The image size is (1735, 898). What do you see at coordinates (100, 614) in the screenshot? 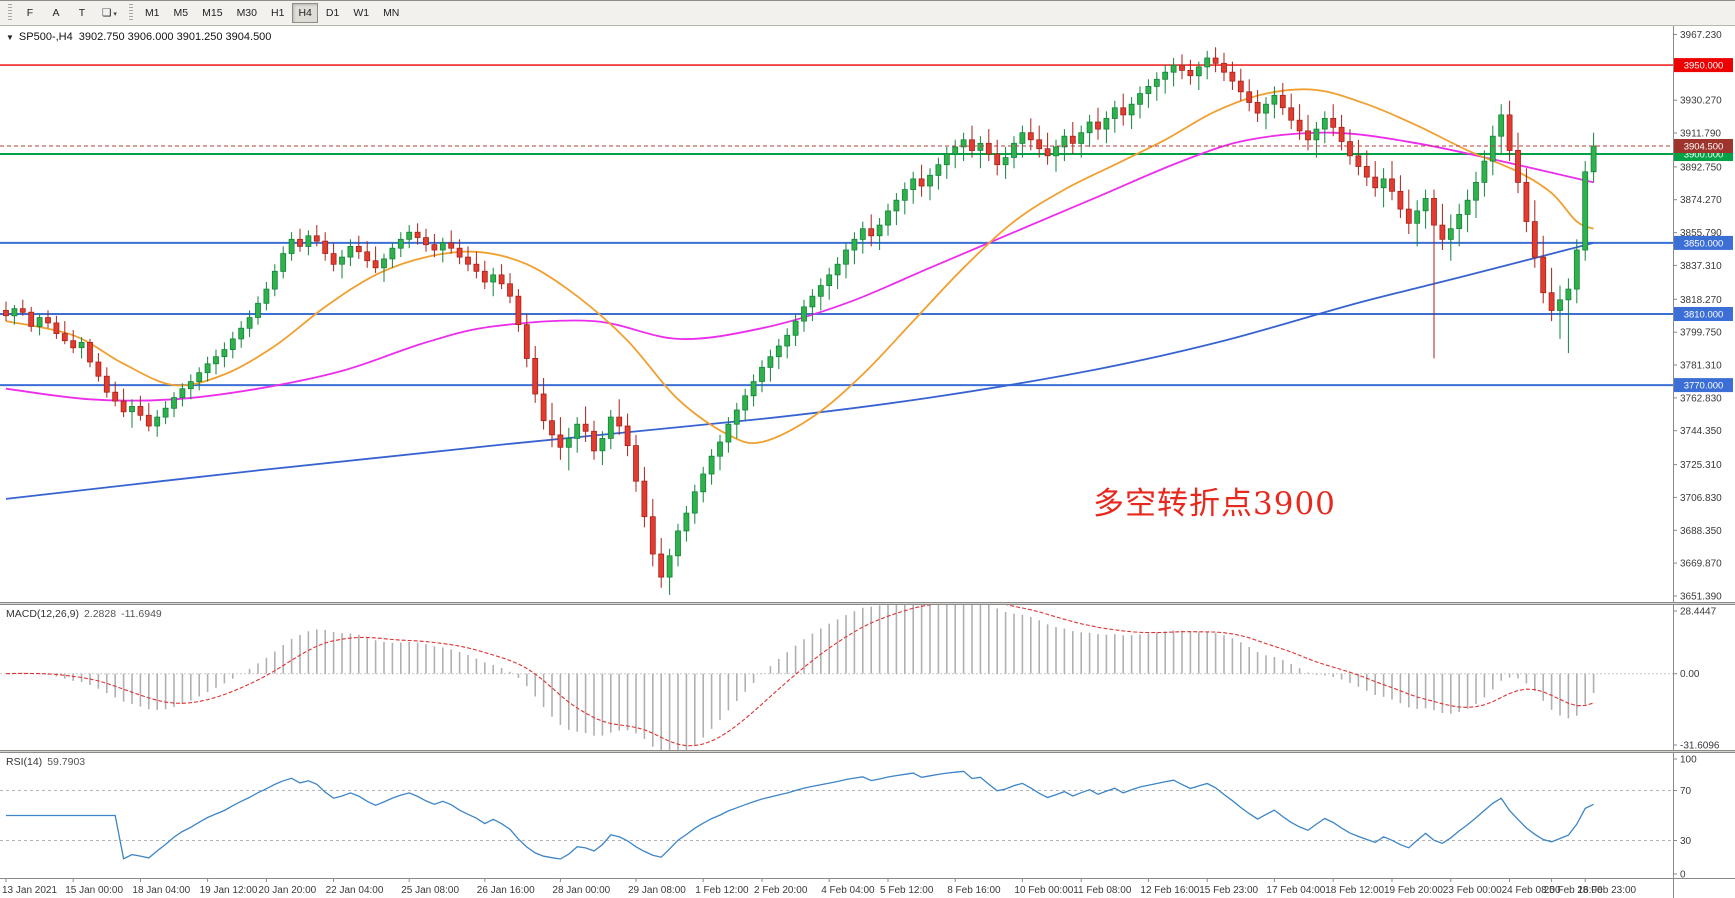
I see `macd-value-main: 2.2828` at bounding box center [100, 614].